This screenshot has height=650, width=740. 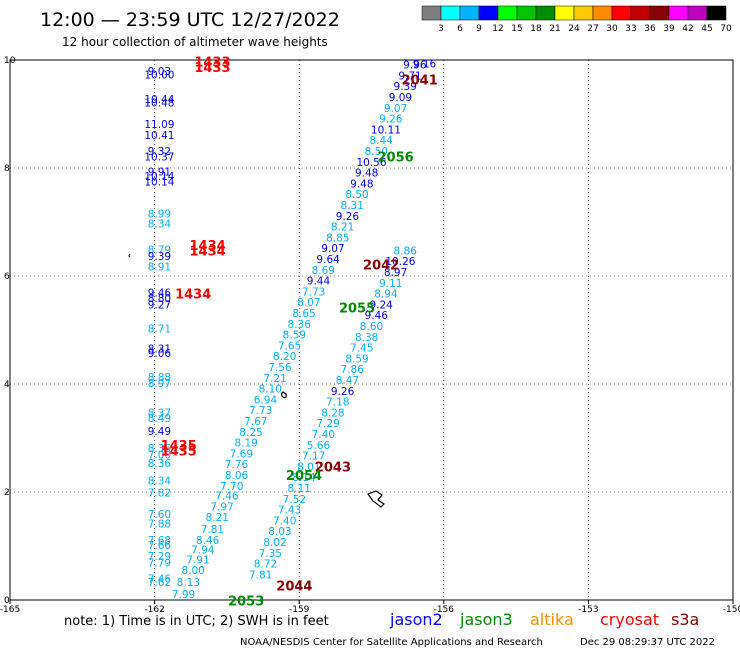 I want to click on swh-value: 8.72, so click(x=265, y=565).